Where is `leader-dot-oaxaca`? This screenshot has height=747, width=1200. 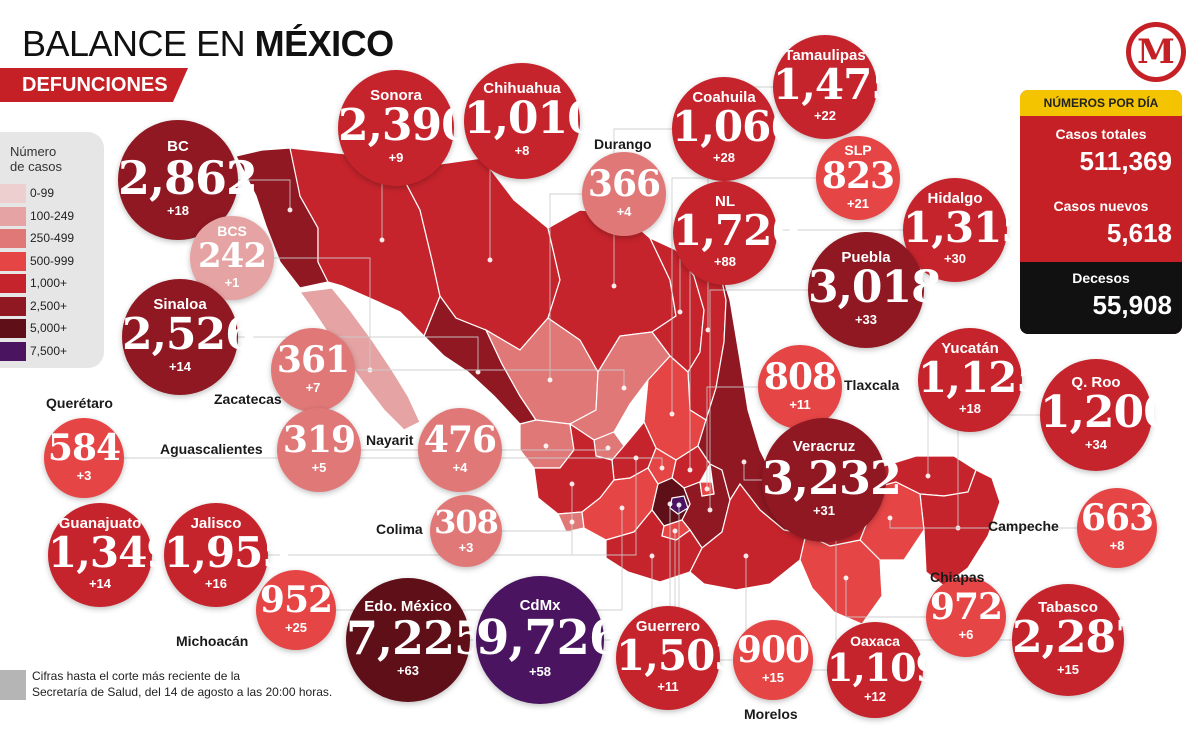 leader-dot-oaxaca is located at coordinates (746, 556).